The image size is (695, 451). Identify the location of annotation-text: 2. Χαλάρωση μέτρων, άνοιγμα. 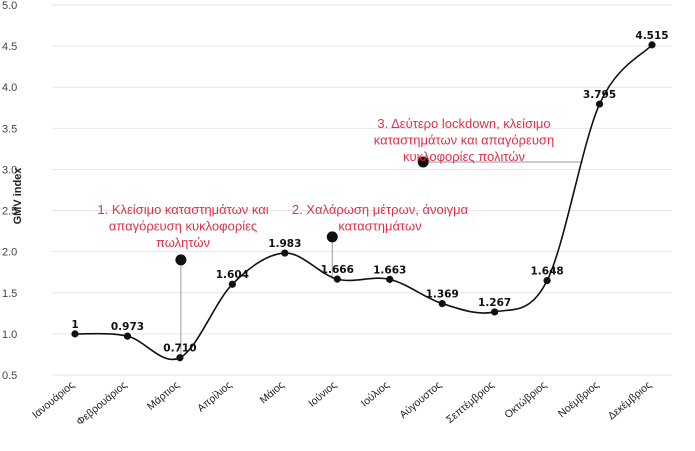
(380, 209).